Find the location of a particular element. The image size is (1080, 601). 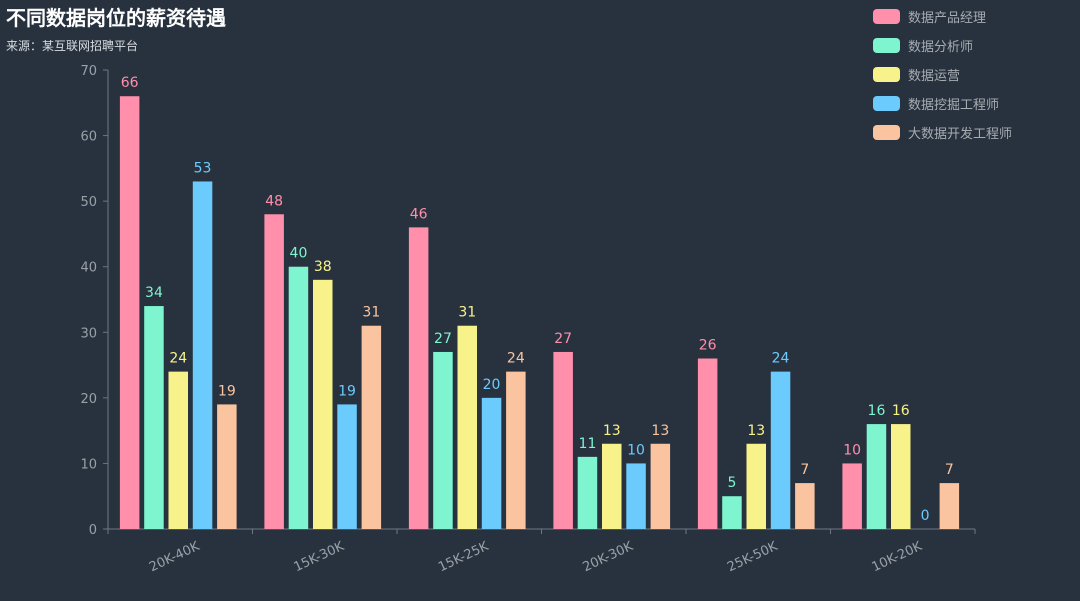

legend-label: 数据产品经理 is located at coordinates (947, 18).